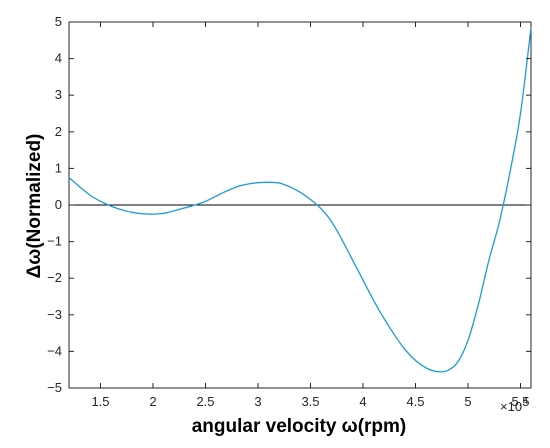  Describe the element at coordinates (54, 387) in the screenshot. I see `y-tick-label: −5` at that location.